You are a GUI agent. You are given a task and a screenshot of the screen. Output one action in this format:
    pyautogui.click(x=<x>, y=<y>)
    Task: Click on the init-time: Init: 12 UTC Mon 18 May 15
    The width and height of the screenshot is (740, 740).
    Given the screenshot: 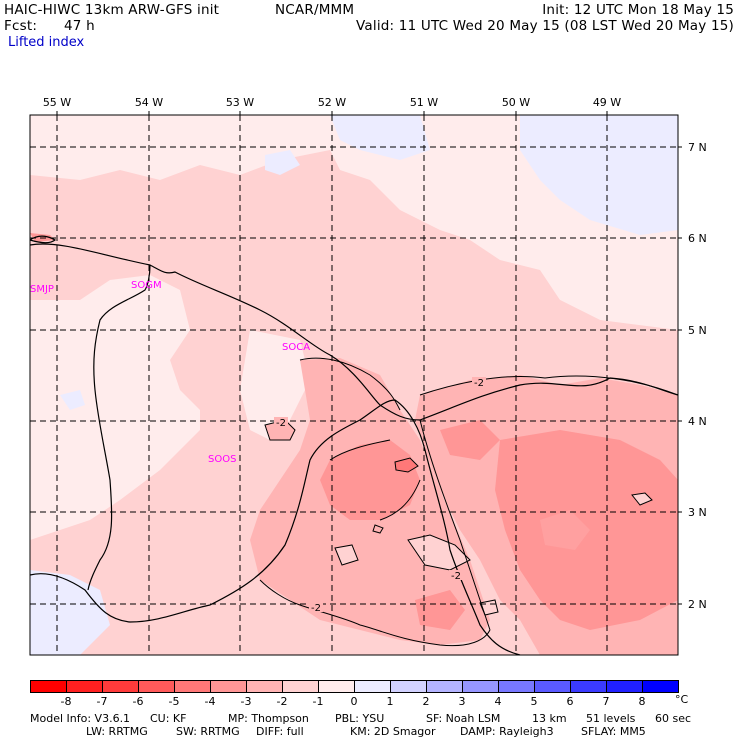 What is the action you would take?
    pyautogui.click(x=638, y=10)
    